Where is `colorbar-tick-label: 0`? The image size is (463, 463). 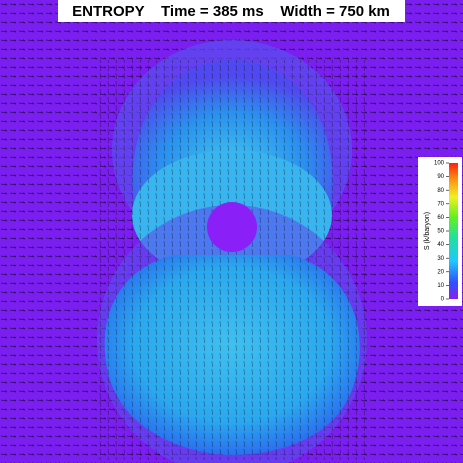
colorbar-tick-label: 0 is located at coordinates (443, 300).